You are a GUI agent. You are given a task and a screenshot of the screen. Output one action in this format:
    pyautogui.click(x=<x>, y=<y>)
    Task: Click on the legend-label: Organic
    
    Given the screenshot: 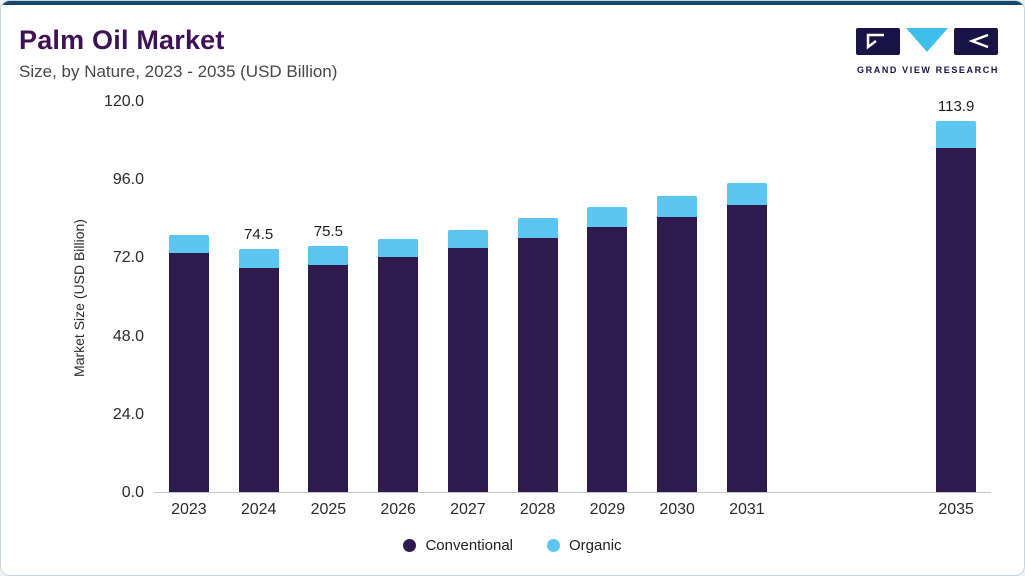 What is the action you would take?
    pyautogui.click(x=595, y=545)
    